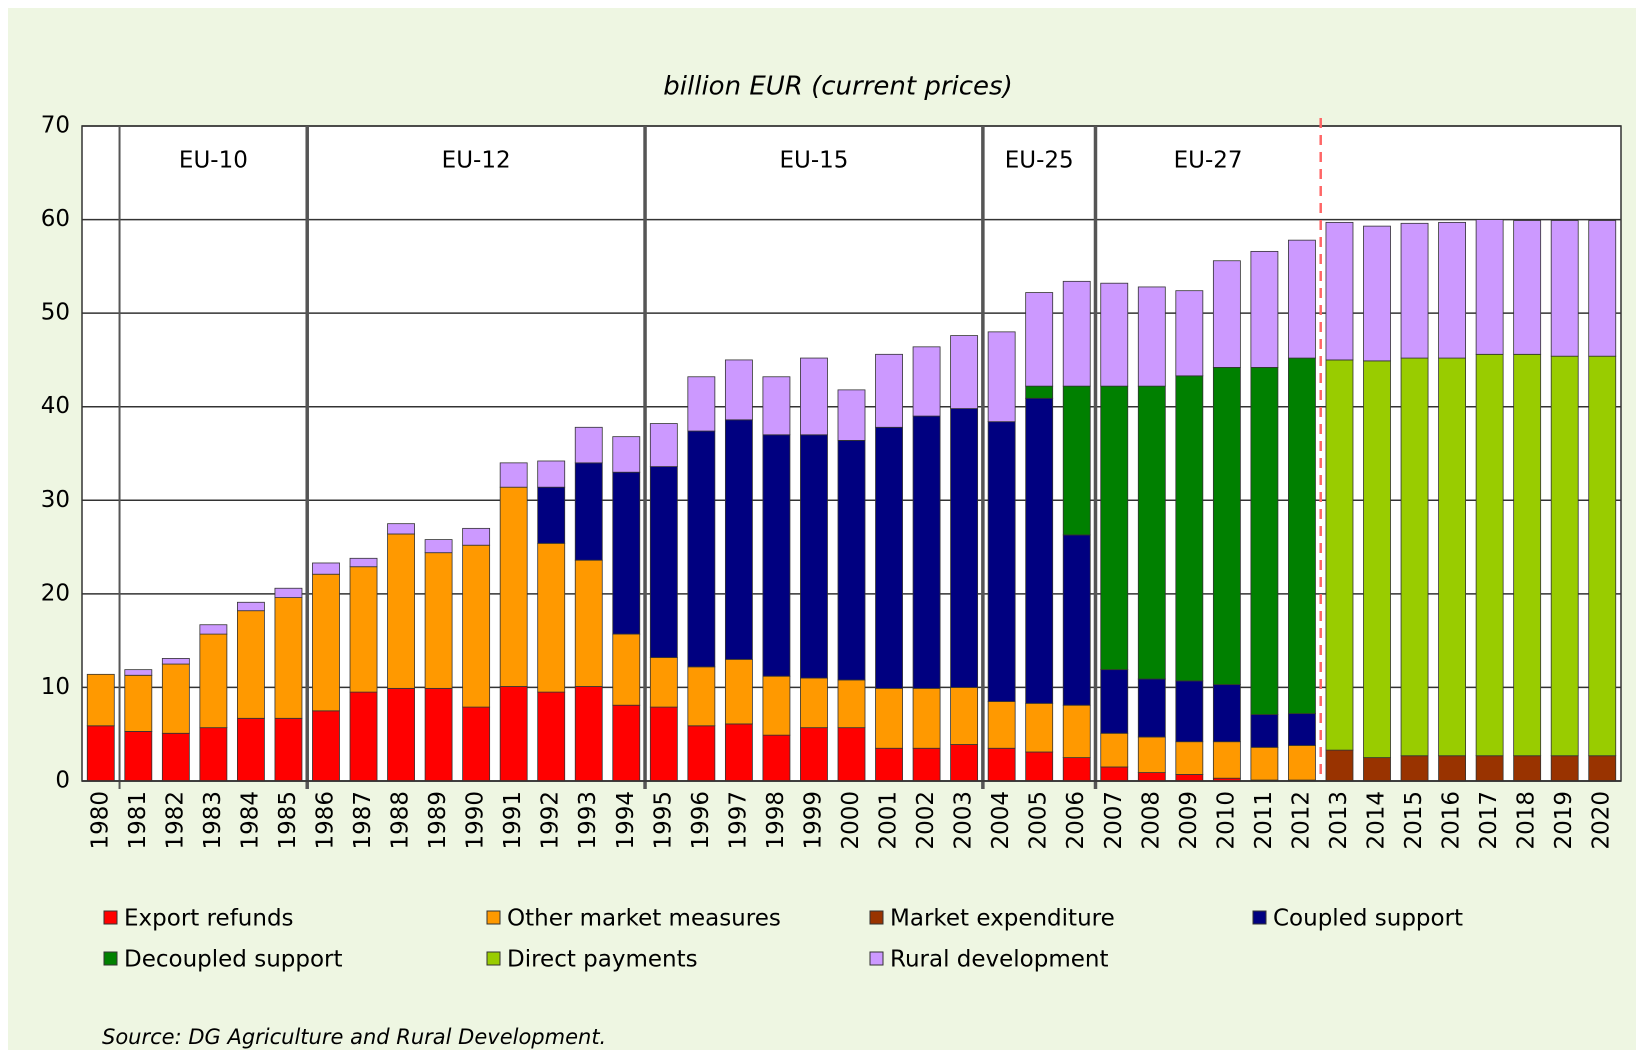 This screenshot has width=1644, height=1058. What do you see at coordinates (813, 161) in the screenshot?
I see `period-label: EU-15` at bounding box center [813, 161].